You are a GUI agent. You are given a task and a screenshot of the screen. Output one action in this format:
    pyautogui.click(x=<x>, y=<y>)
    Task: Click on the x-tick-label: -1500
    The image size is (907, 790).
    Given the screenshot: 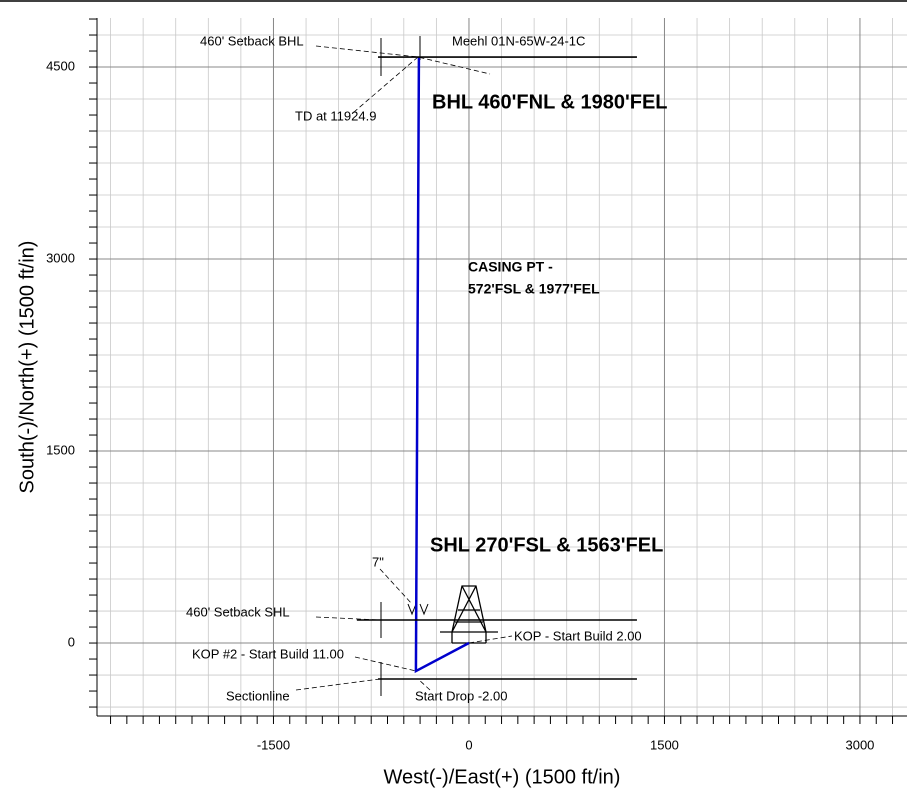 What is the action you would take?
    pyautogui.click(x=273, y=744)
    